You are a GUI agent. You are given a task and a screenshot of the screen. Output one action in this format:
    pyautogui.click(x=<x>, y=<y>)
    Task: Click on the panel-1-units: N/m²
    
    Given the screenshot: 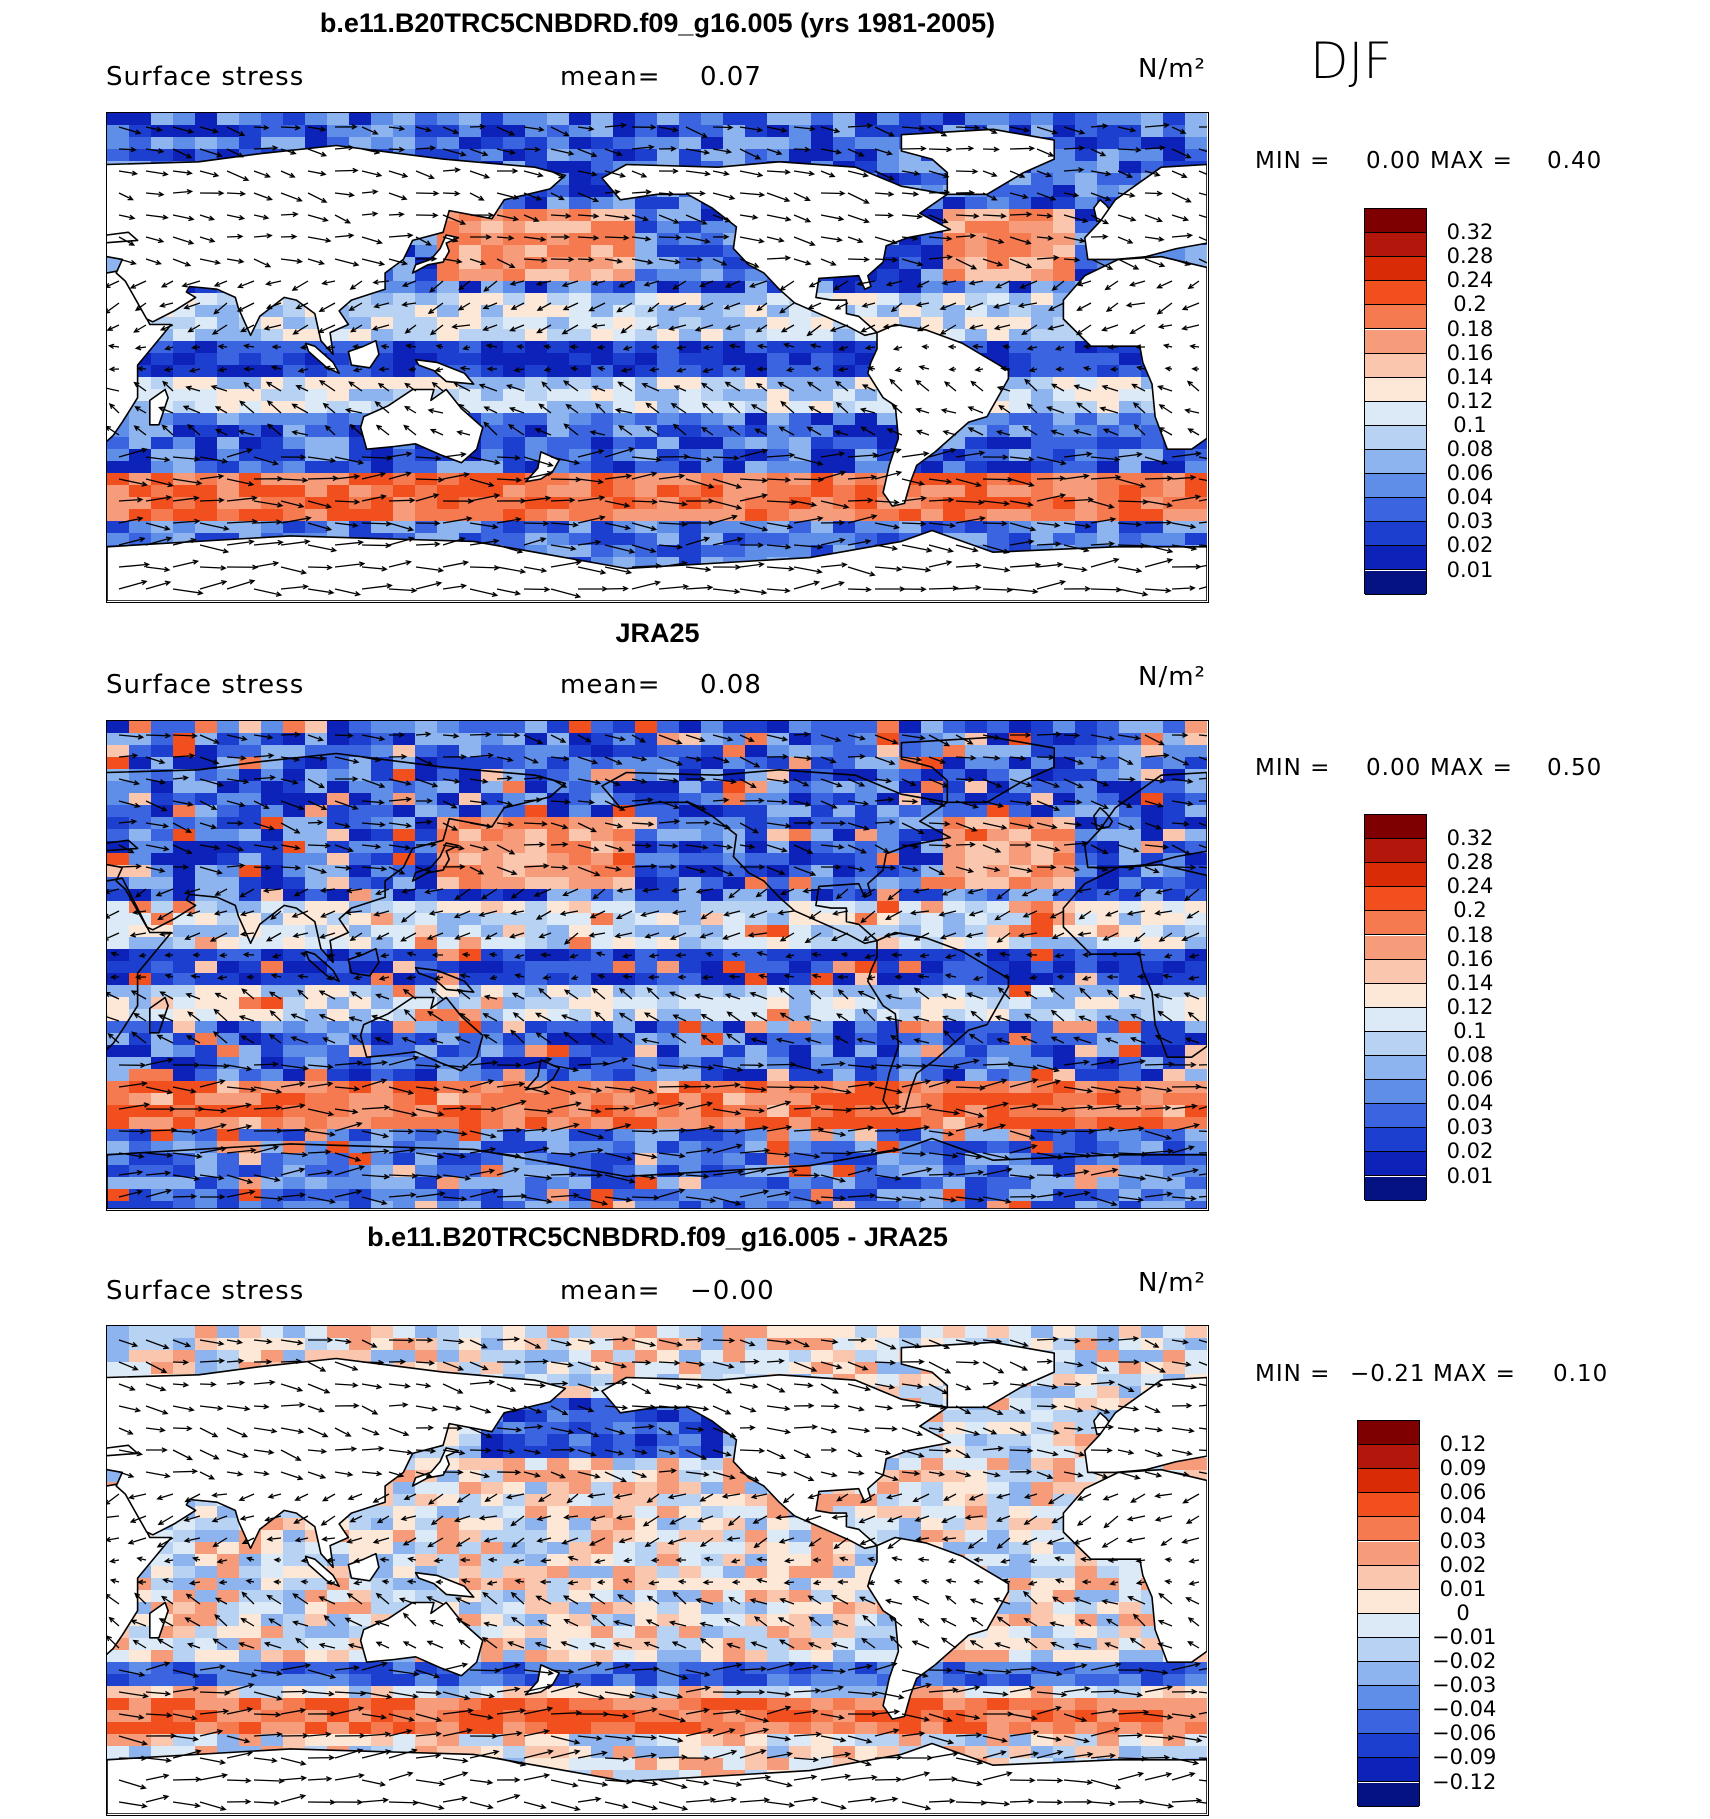 What is the action you would take?
    pyautogui.click(x=1172, y=69)
    